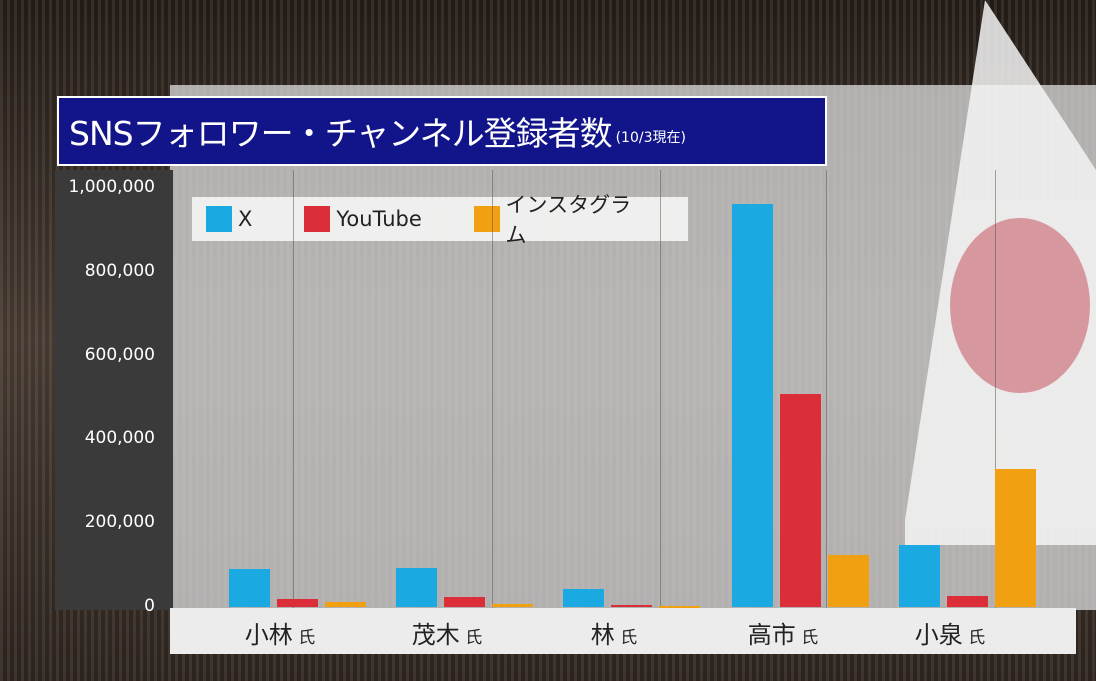 Image resolution: width=1096 pixels, height=681 pixels. What do you see at coordinates (249, 587) in the screenshot?
I see `bar-X-小林` at bounding box center [249, 587].